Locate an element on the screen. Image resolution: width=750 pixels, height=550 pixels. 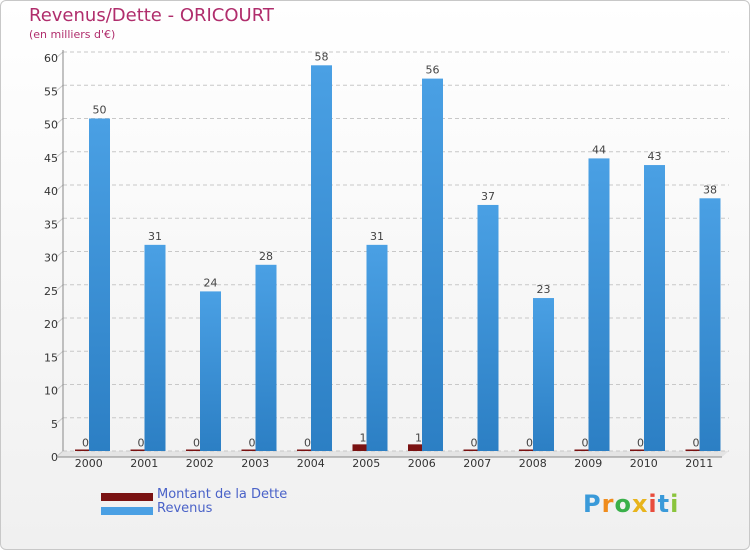
x-tick-label: 2001 is located at coordinates (144, 463).